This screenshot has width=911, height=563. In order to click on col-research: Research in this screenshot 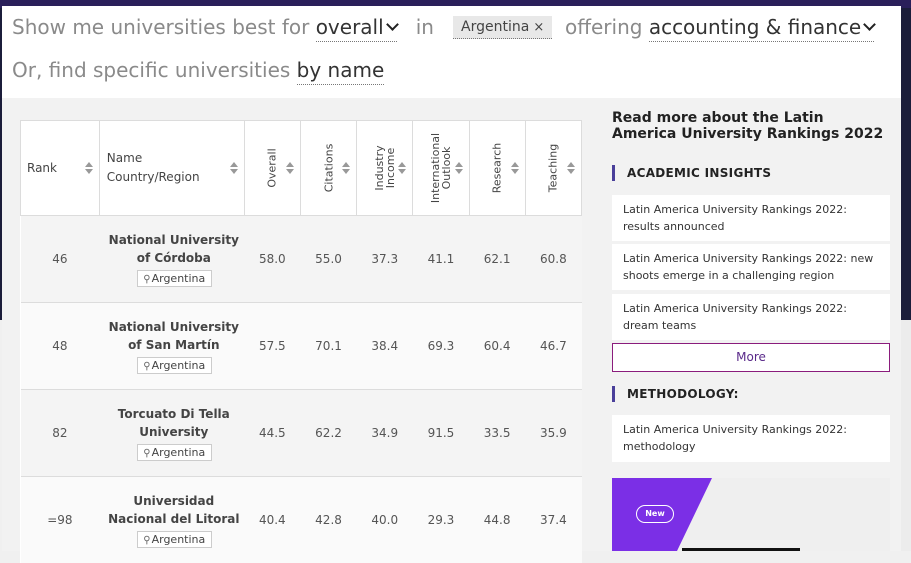, I will do `click(497, 168)`.